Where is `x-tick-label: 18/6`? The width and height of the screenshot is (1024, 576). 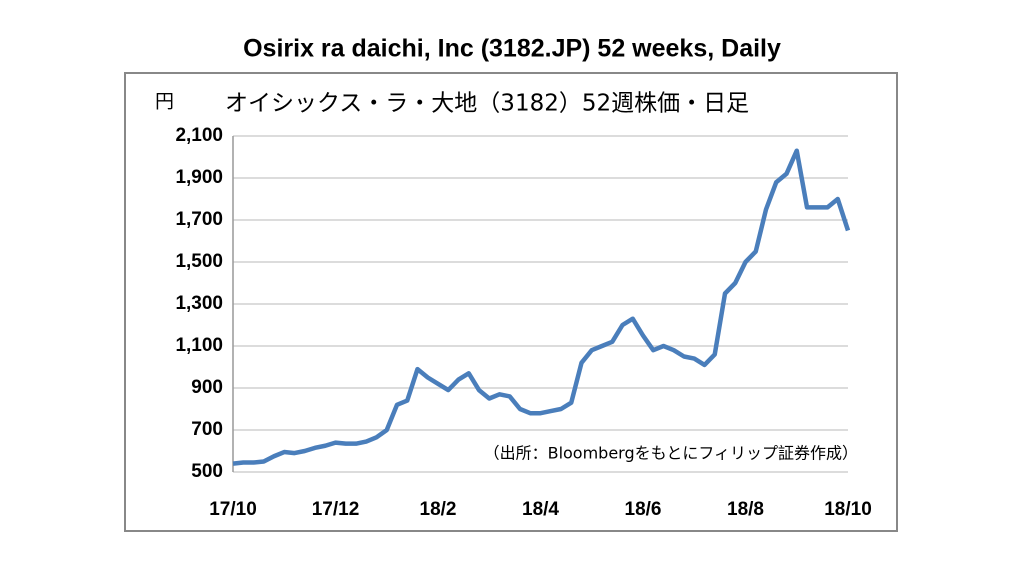 x-tick-label: 18/6 is located at coordinates (643, 509).